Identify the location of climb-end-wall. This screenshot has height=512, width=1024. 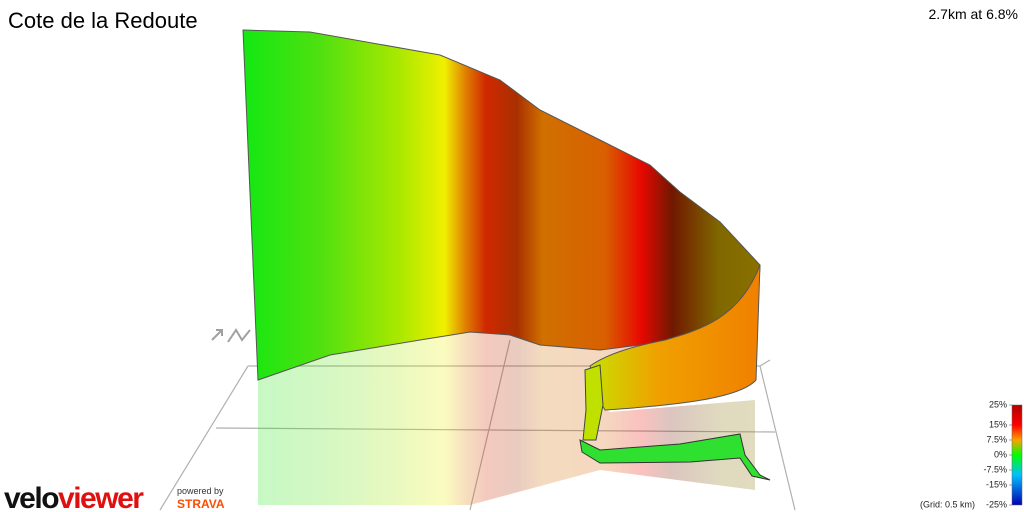
(593, 402).